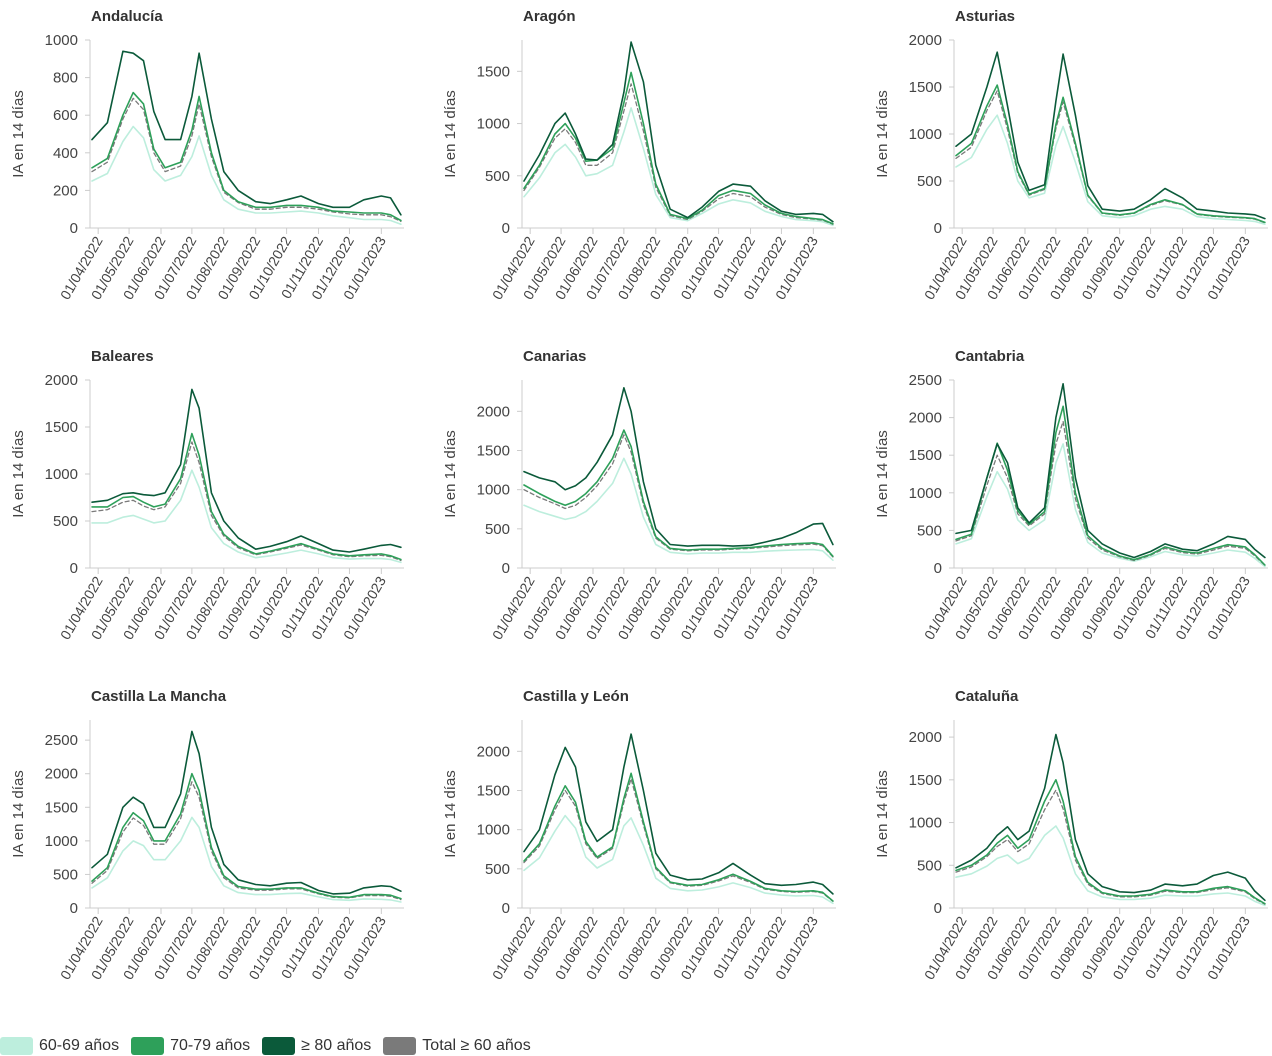 The height and width of the screenshot is (1056, 1272). I want to click on legend-label: ≥ 80 años, so click(336, 1045).